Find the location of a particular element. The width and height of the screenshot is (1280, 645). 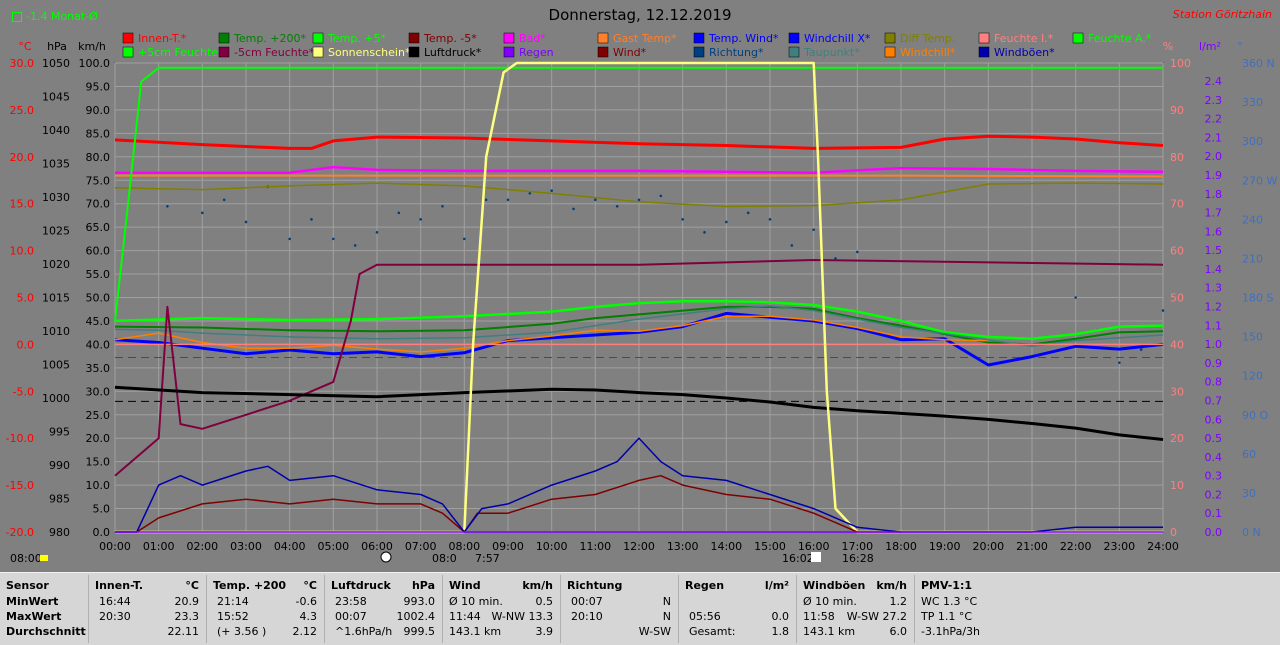

stats-header: Wind km/h is located at coordinates (501, 586).